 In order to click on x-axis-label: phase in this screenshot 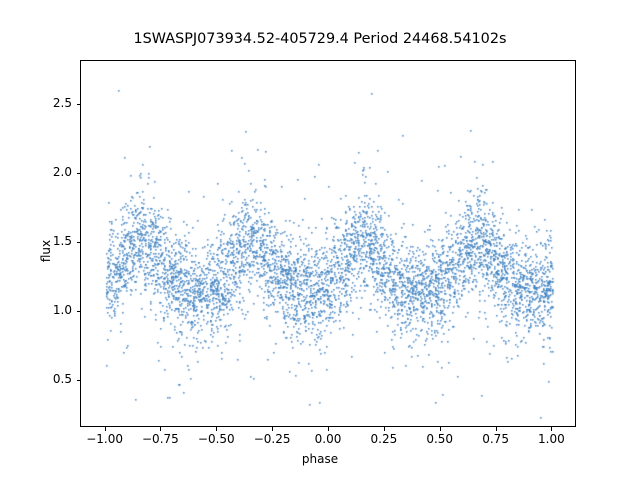, I will do `click(320, 459)`.